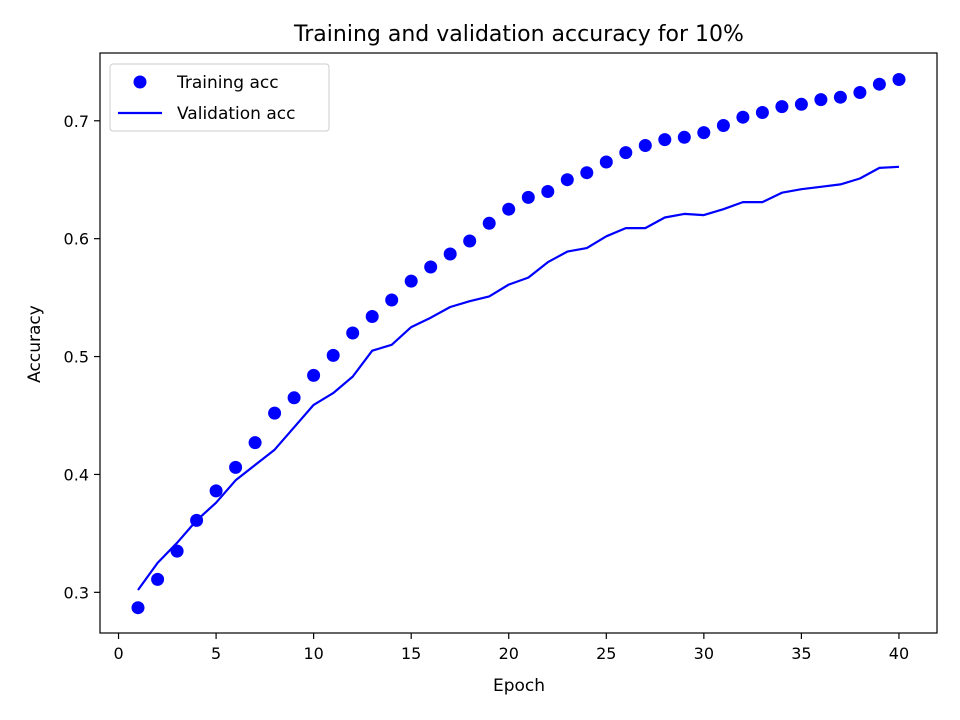  I want to click on legend-entry-label: Training acc, so click(227, 83).